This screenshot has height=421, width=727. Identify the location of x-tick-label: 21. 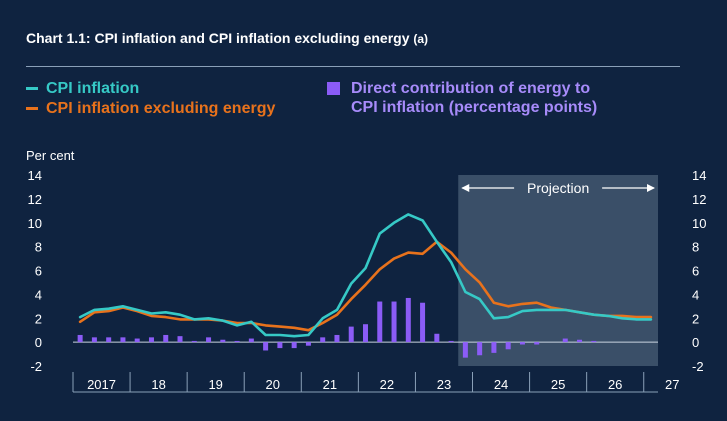
(330, 384).